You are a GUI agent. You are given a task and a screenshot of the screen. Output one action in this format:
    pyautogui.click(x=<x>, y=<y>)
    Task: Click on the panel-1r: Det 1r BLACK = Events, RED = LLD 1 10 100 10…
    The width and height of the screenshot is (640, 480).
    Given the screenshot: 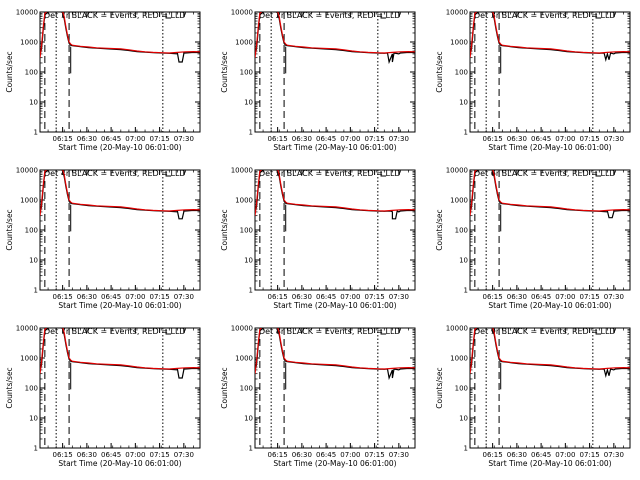 What is the action you would take?
    pyautogui.click(x=103, y=80)
    